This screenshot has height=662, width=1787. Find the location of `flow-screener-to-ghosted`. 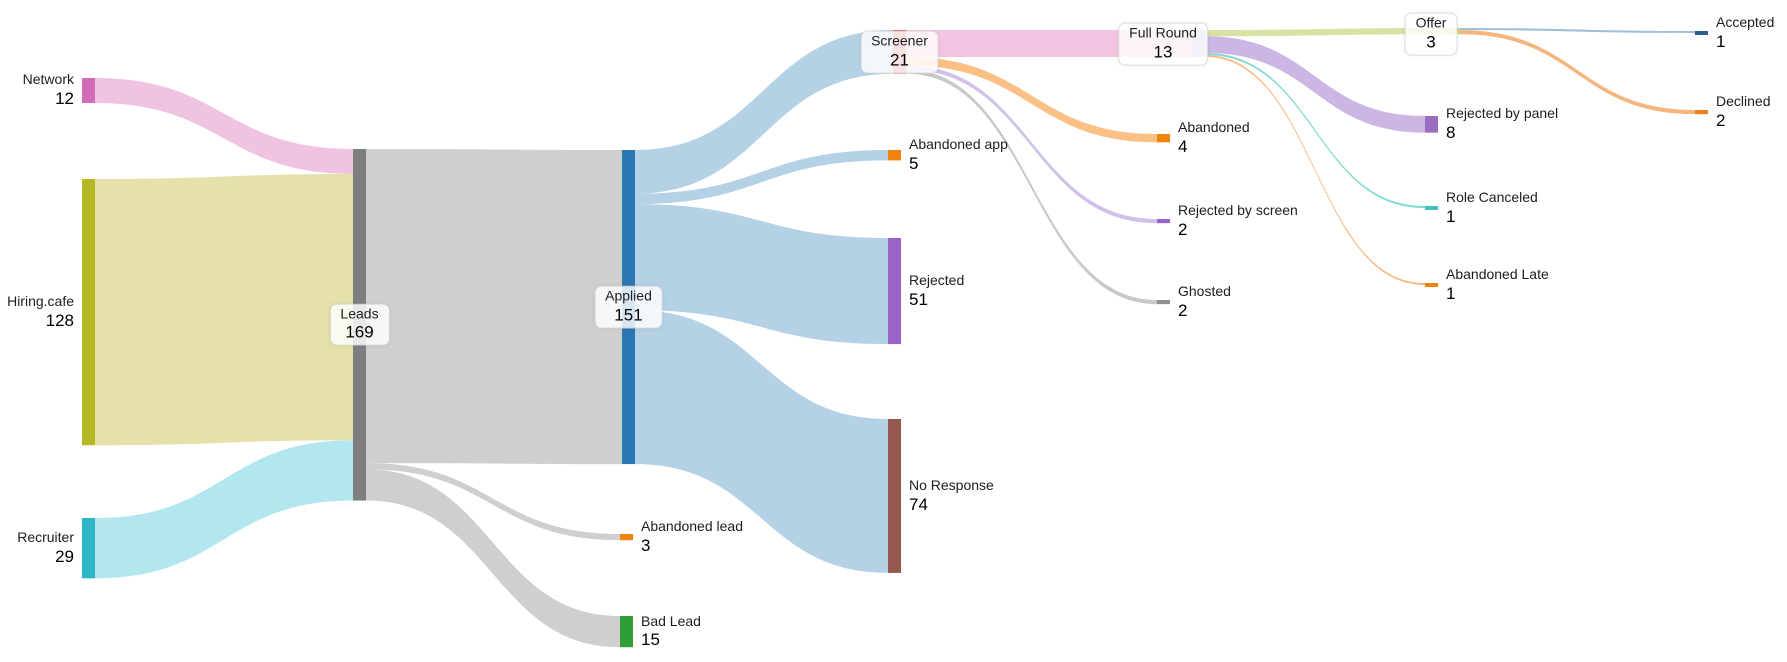

flow-screener-to-ghosted is located at coordinates (1031, 187).